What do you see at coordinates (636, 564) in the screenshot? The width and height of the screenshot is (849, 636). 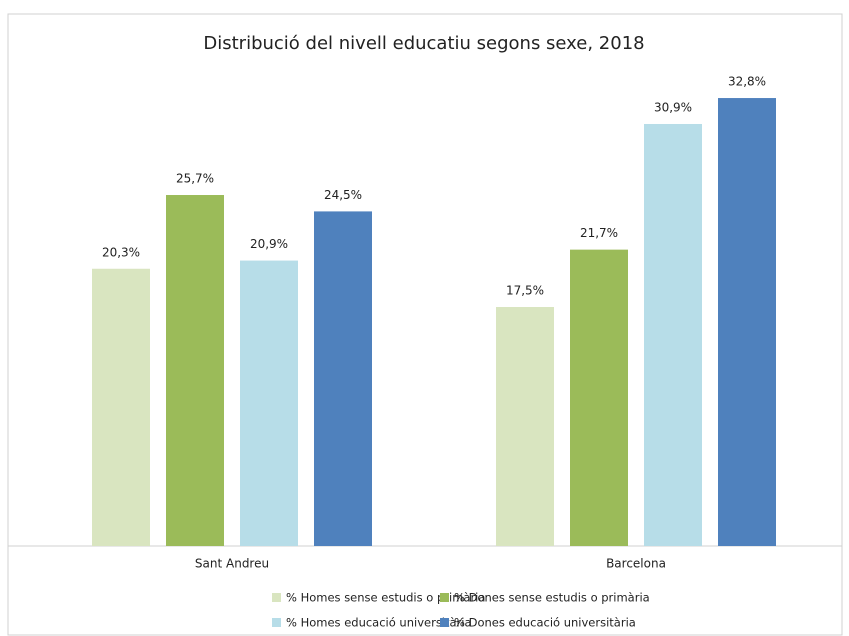 I see `x-tick-label: Barcelona` at bounding box center [636, 564].